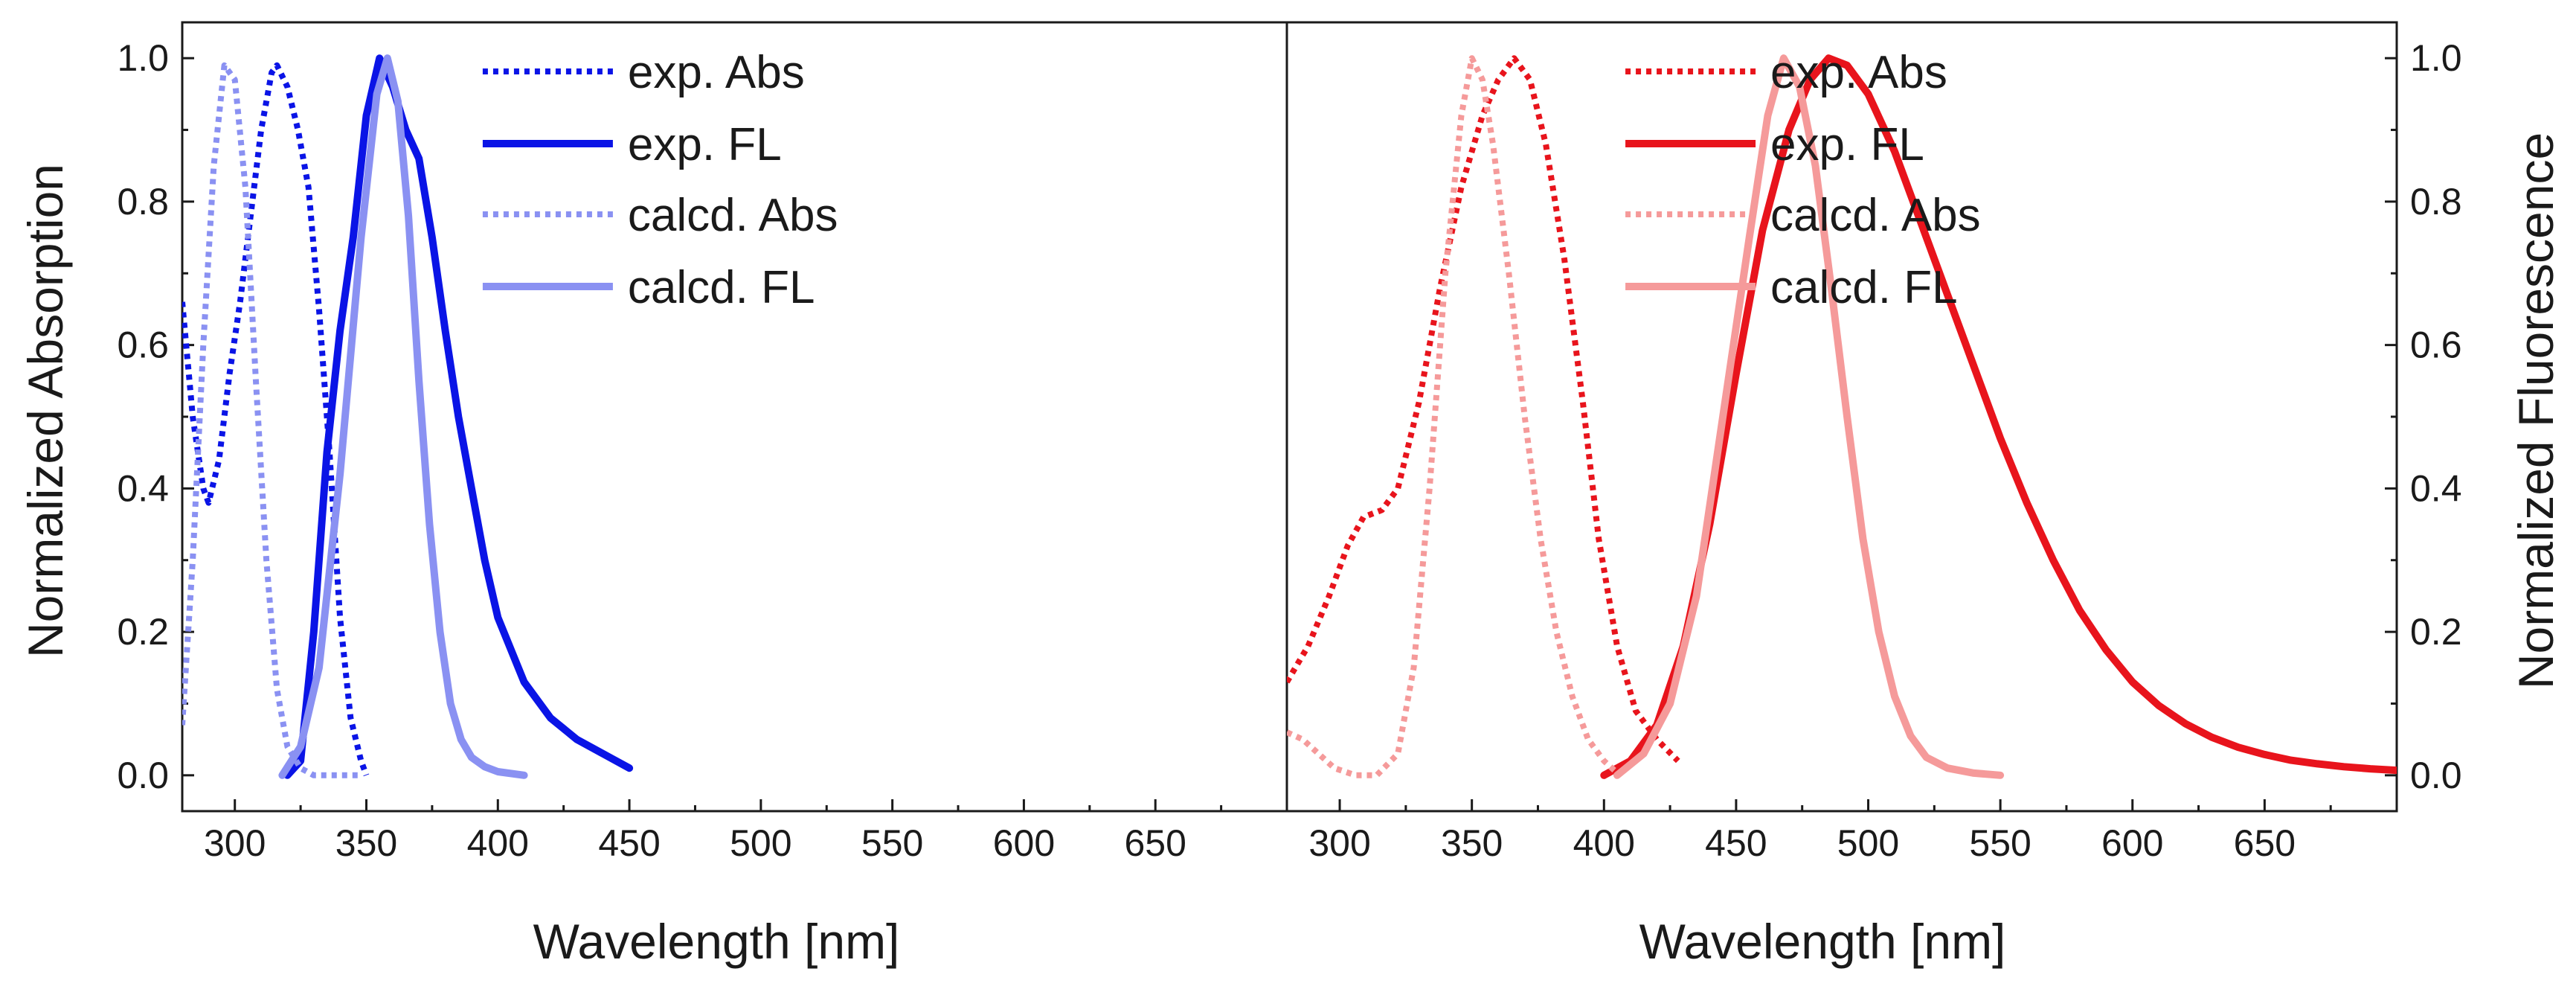  What do you see at coordinates (272, 420) in the screenshot?
I see `left-series-calcd-abs` at bounding box center [272, 420].